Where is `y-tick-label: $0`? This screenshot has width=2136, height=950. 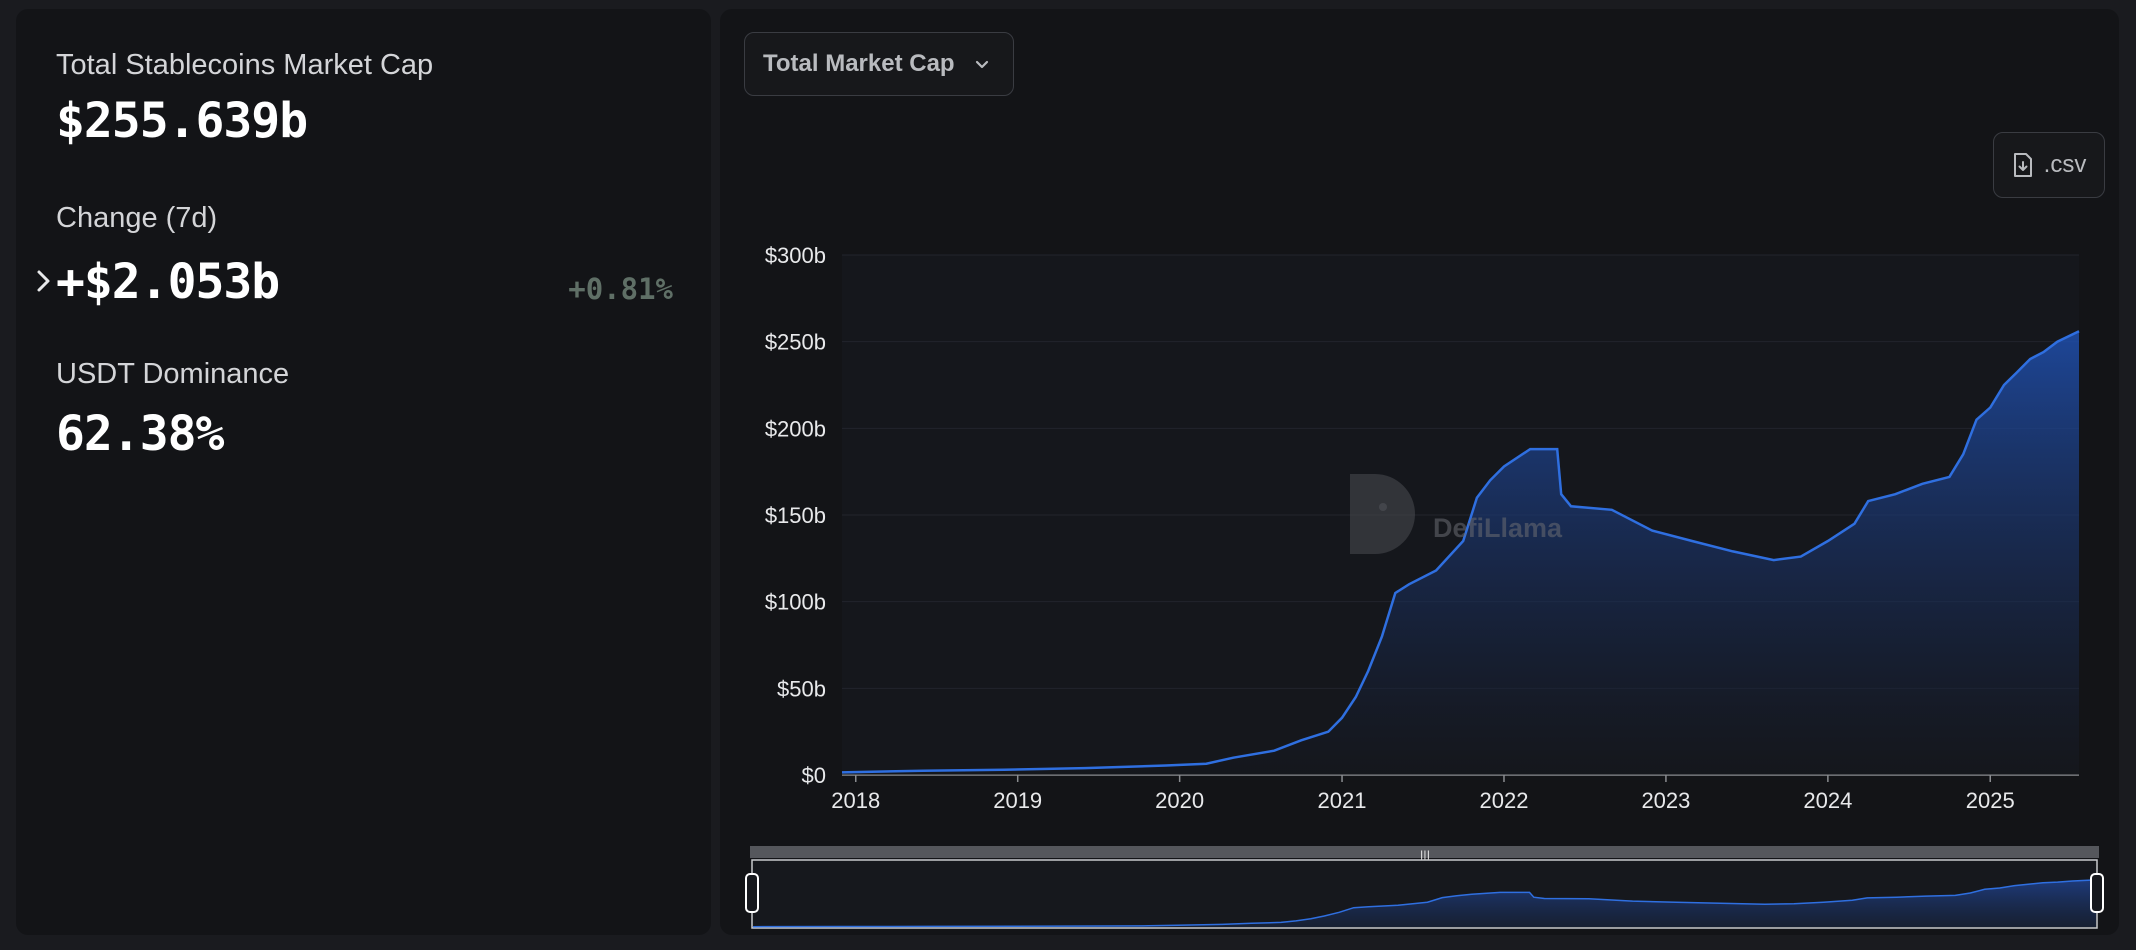 y-tick-label: $0 is located at coordinates (814, 775).